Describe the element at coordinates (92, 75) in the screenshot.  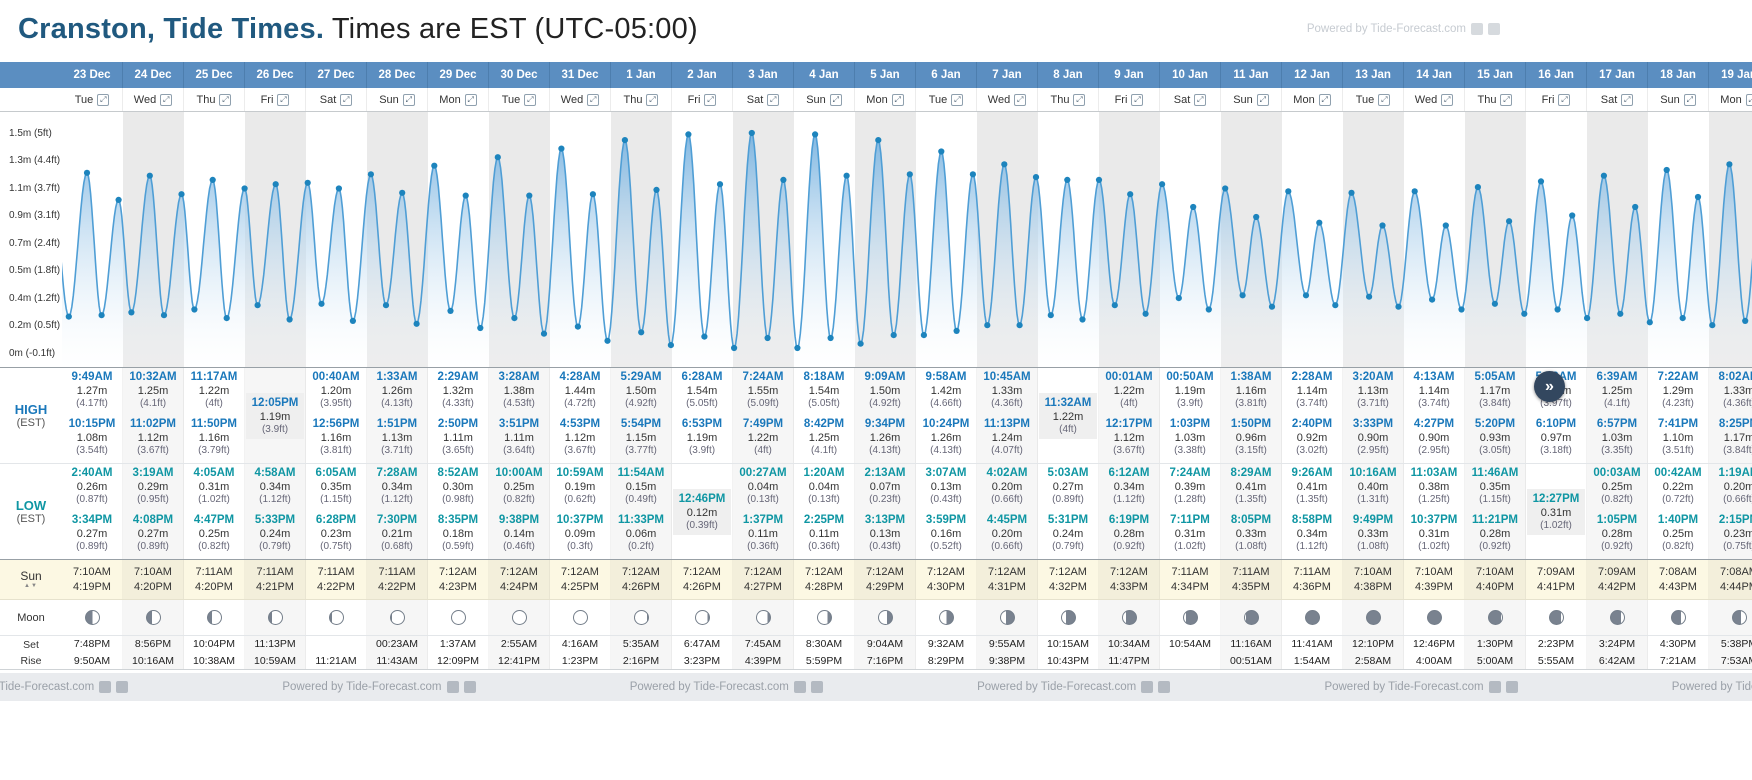
I see `date-cell: 23 Dec` at that location.